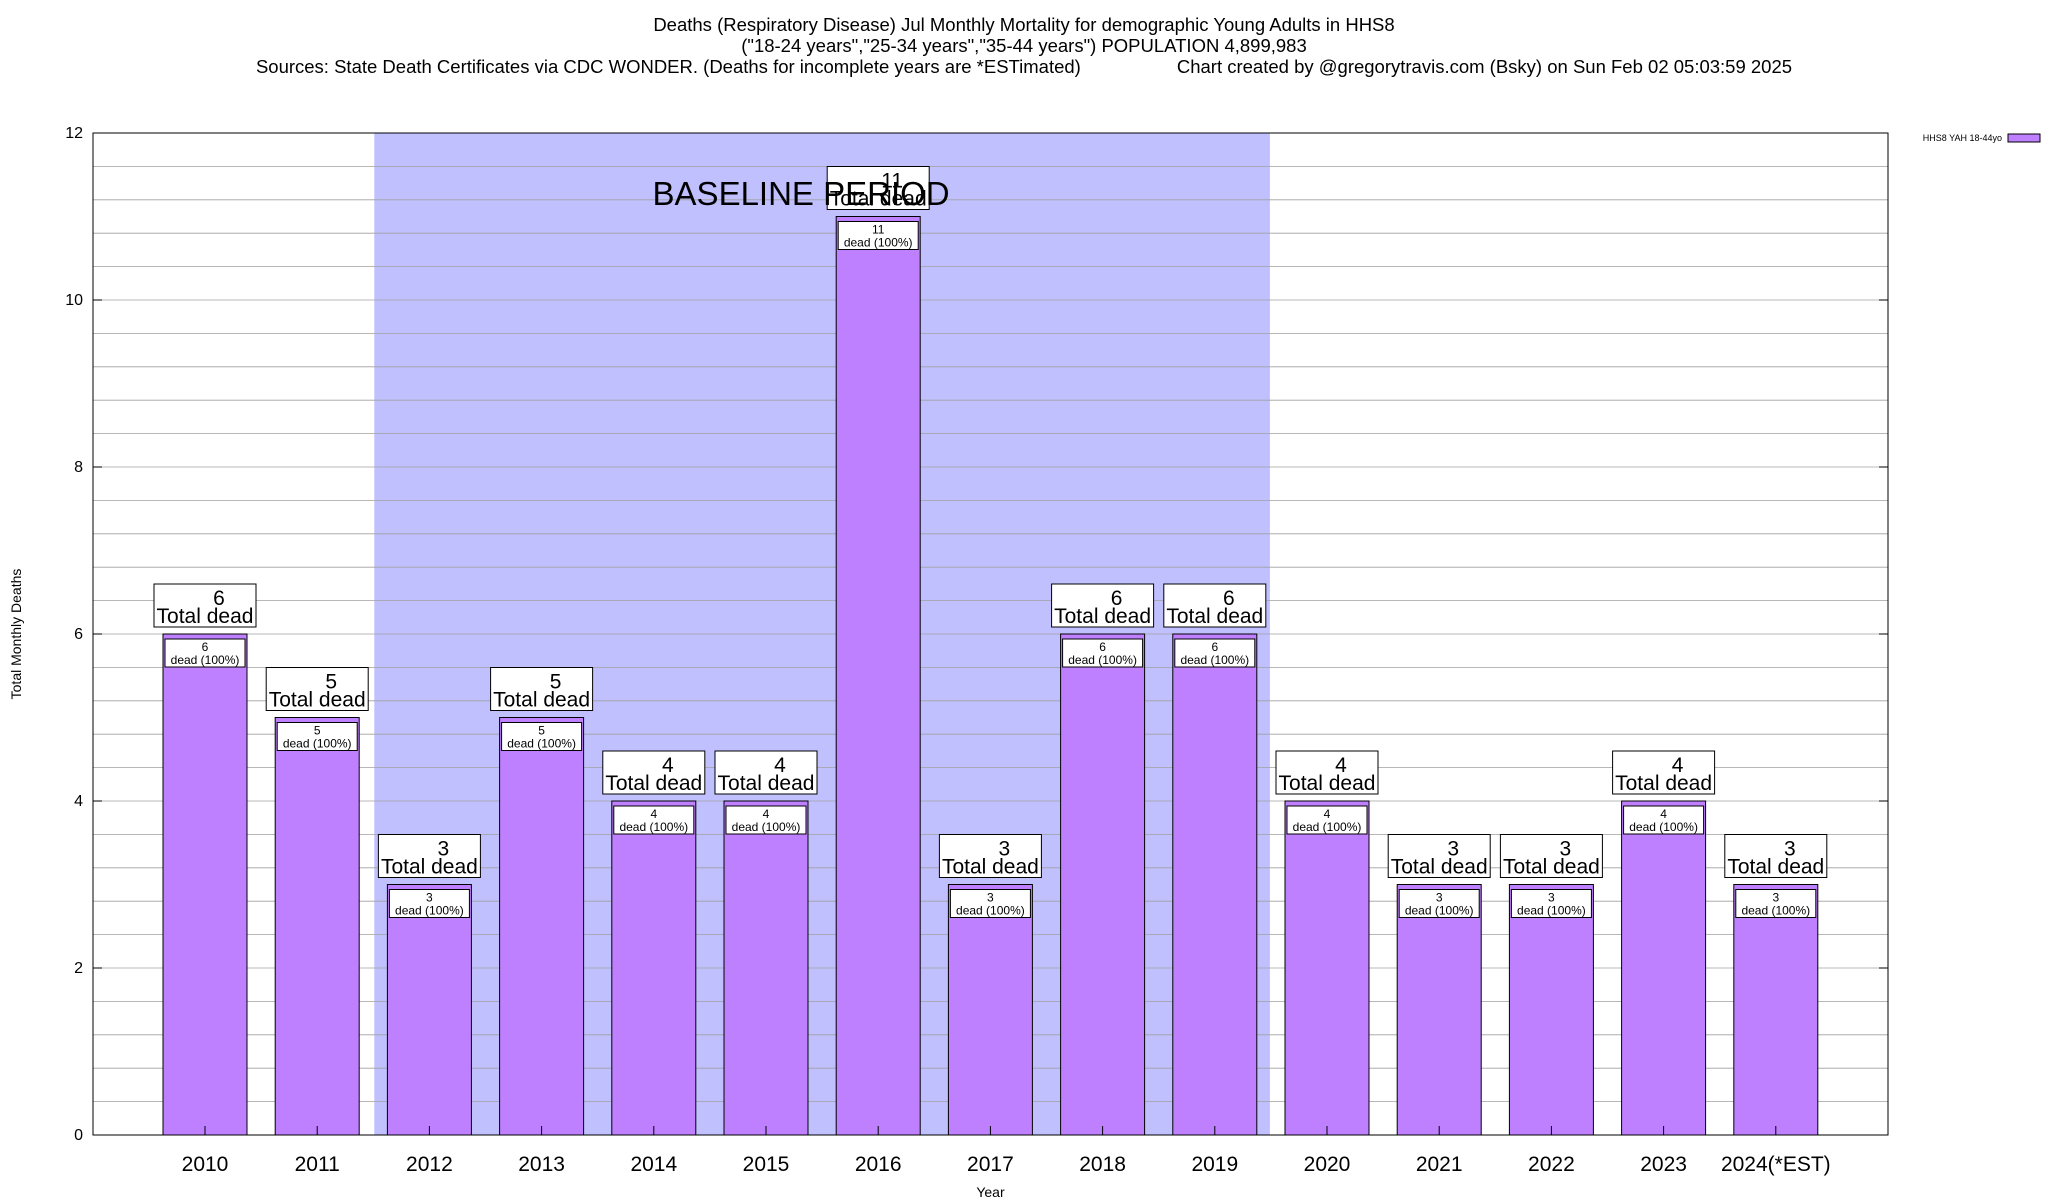 The height and width of the screenshot is (1200, 2048). Describe the element at coordinates (654, 968) in the screenshot. I see `bar-2014` at that location.